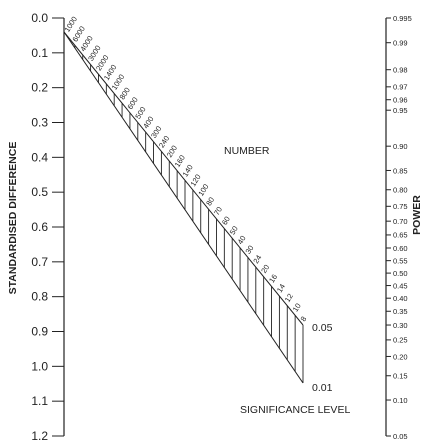 The image size is (423, 441). What do you see at coordinates (400, 260) in the screenshot?
I see `right-axis-tick-label: 0.55` at bounding box center [400, 260].